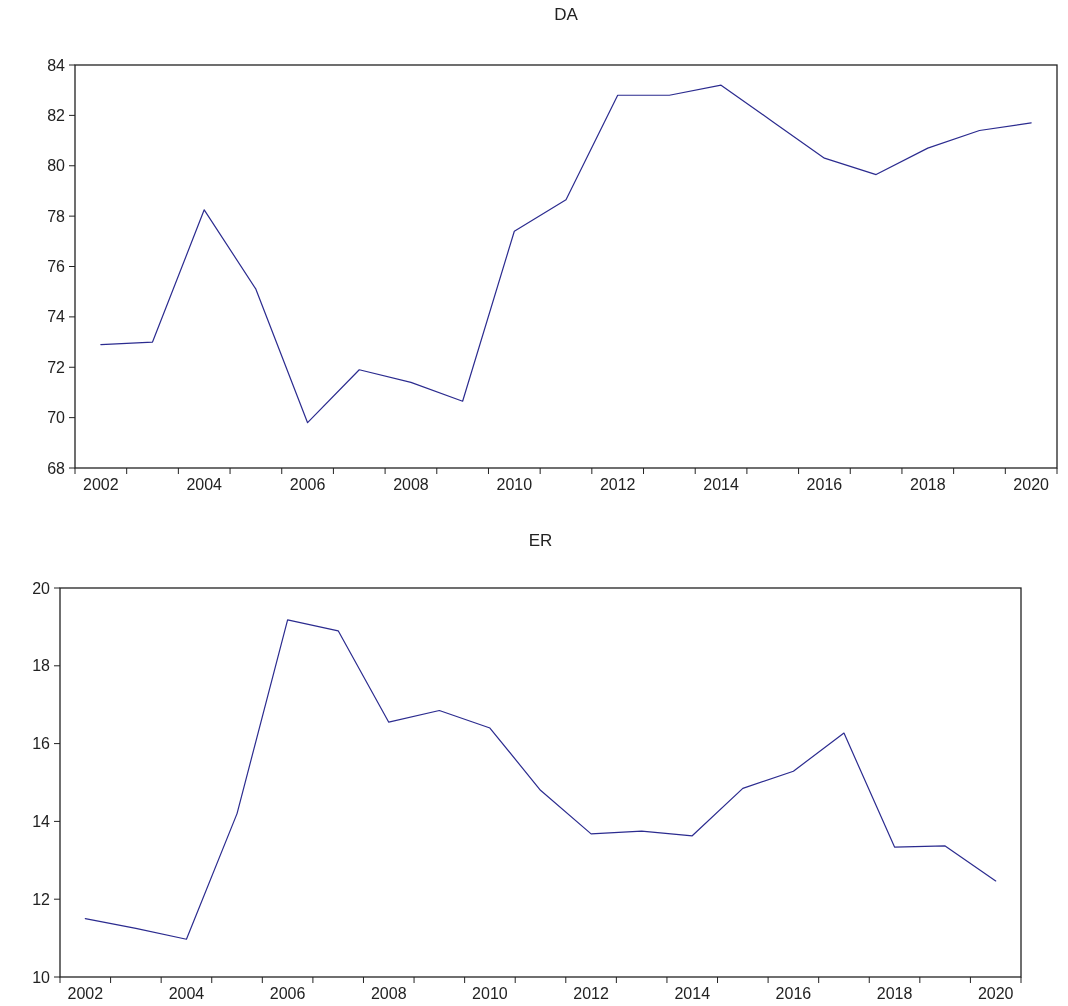 The image size is (1068, 1006). What do you see at coordinates (41, 977) in the screenshot?
I see `y-tick-label: 10` at bounding box center [41, 977].